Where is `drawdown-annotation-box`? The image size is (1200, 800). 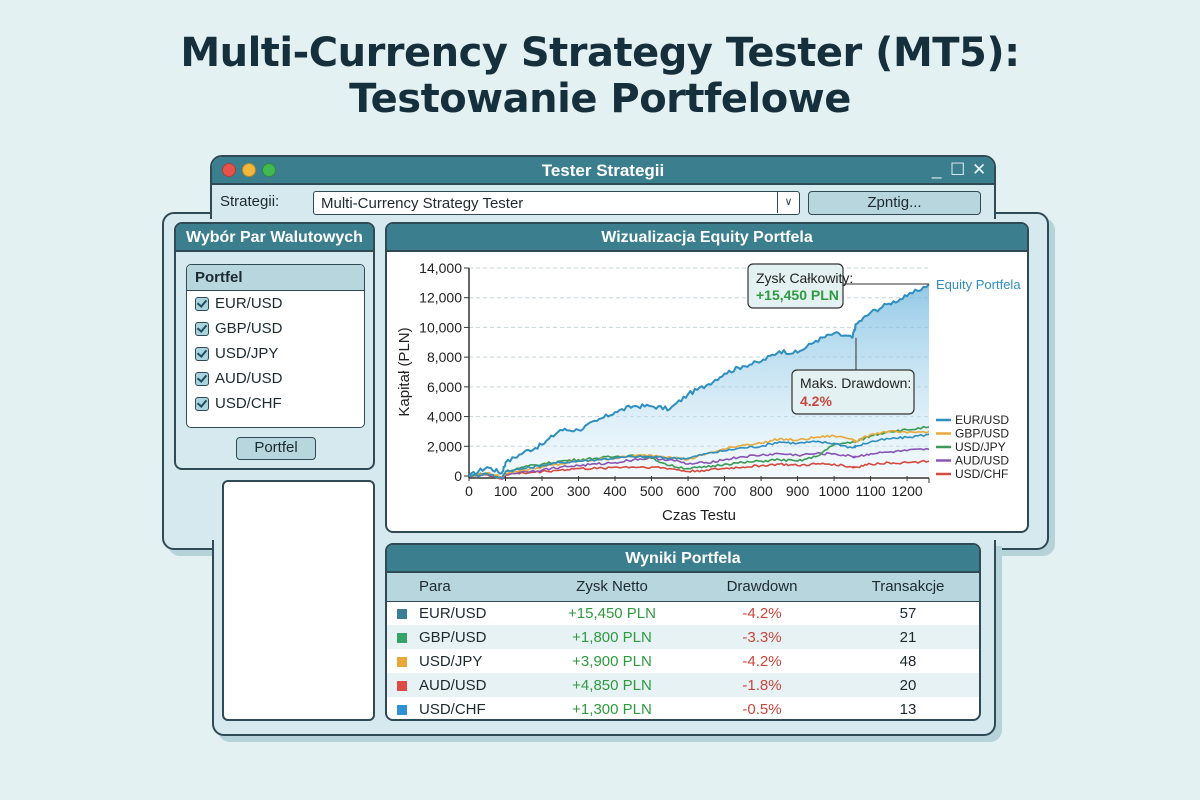
drawdown-annotation-box is located at coordinates (853, 392).